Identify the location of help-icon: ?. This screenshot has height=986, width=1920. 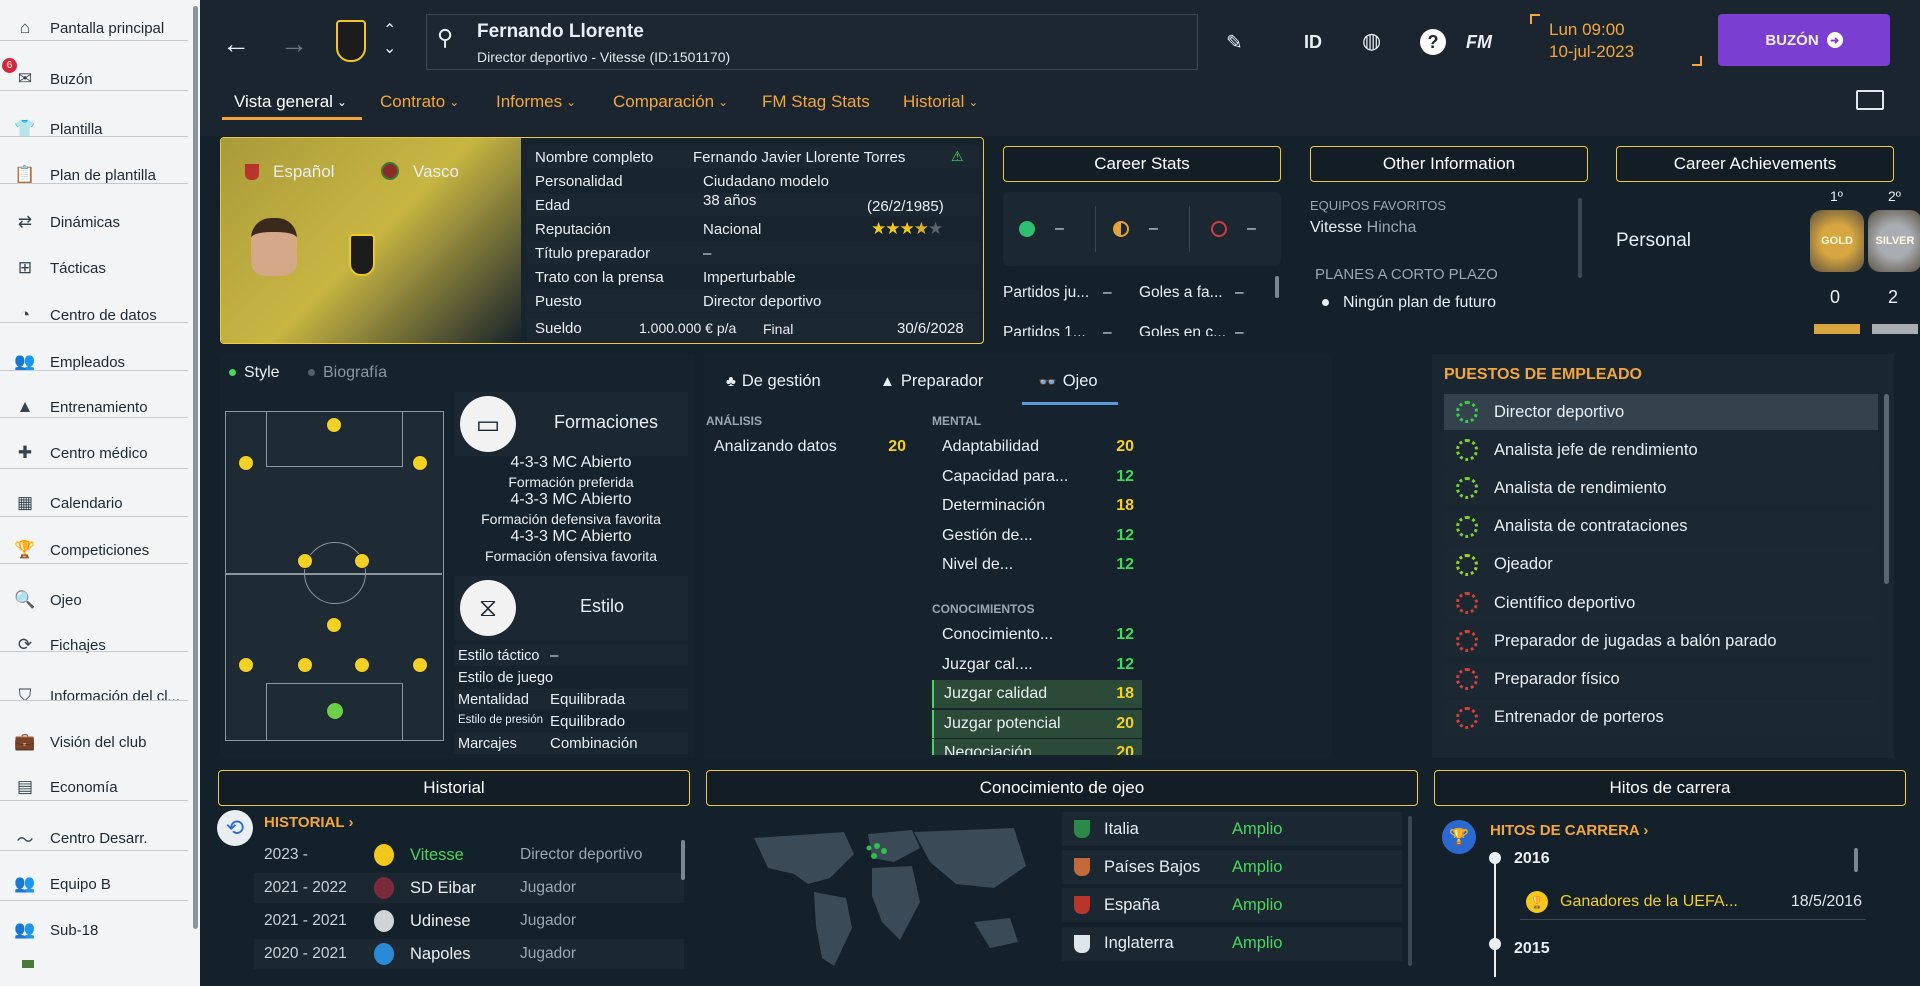
(1433, 42).